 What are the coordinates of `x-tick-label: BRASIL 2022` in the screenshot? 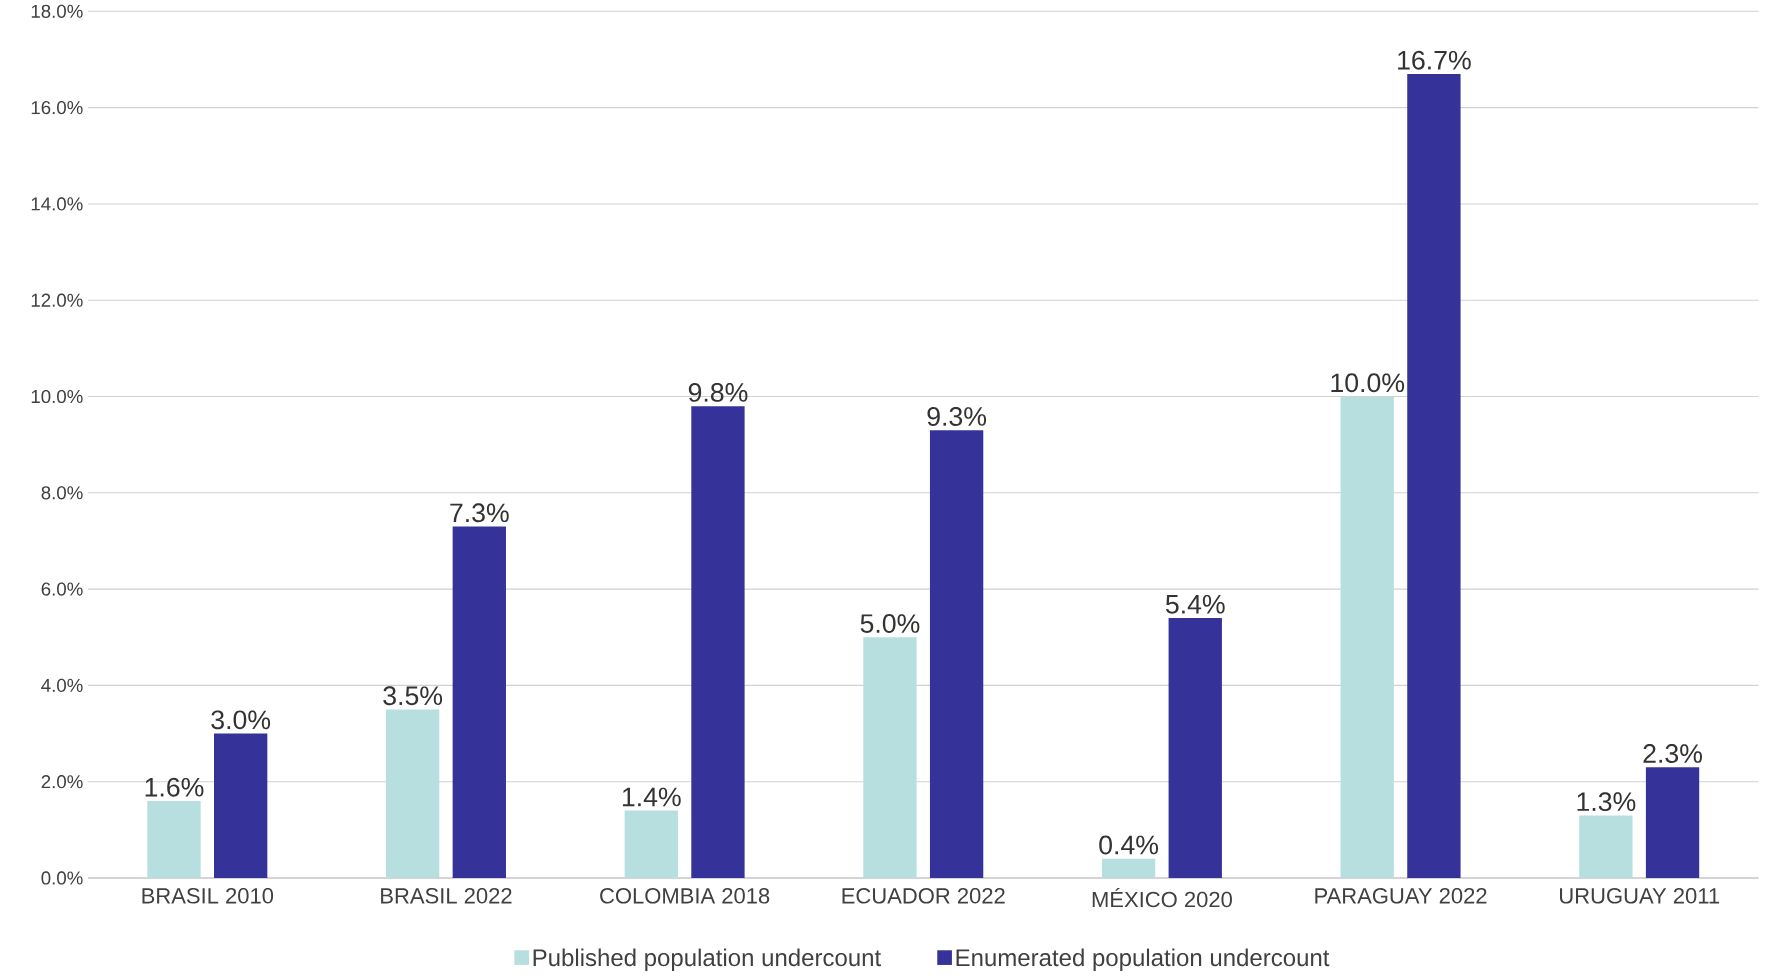 It's located at (446, 896).